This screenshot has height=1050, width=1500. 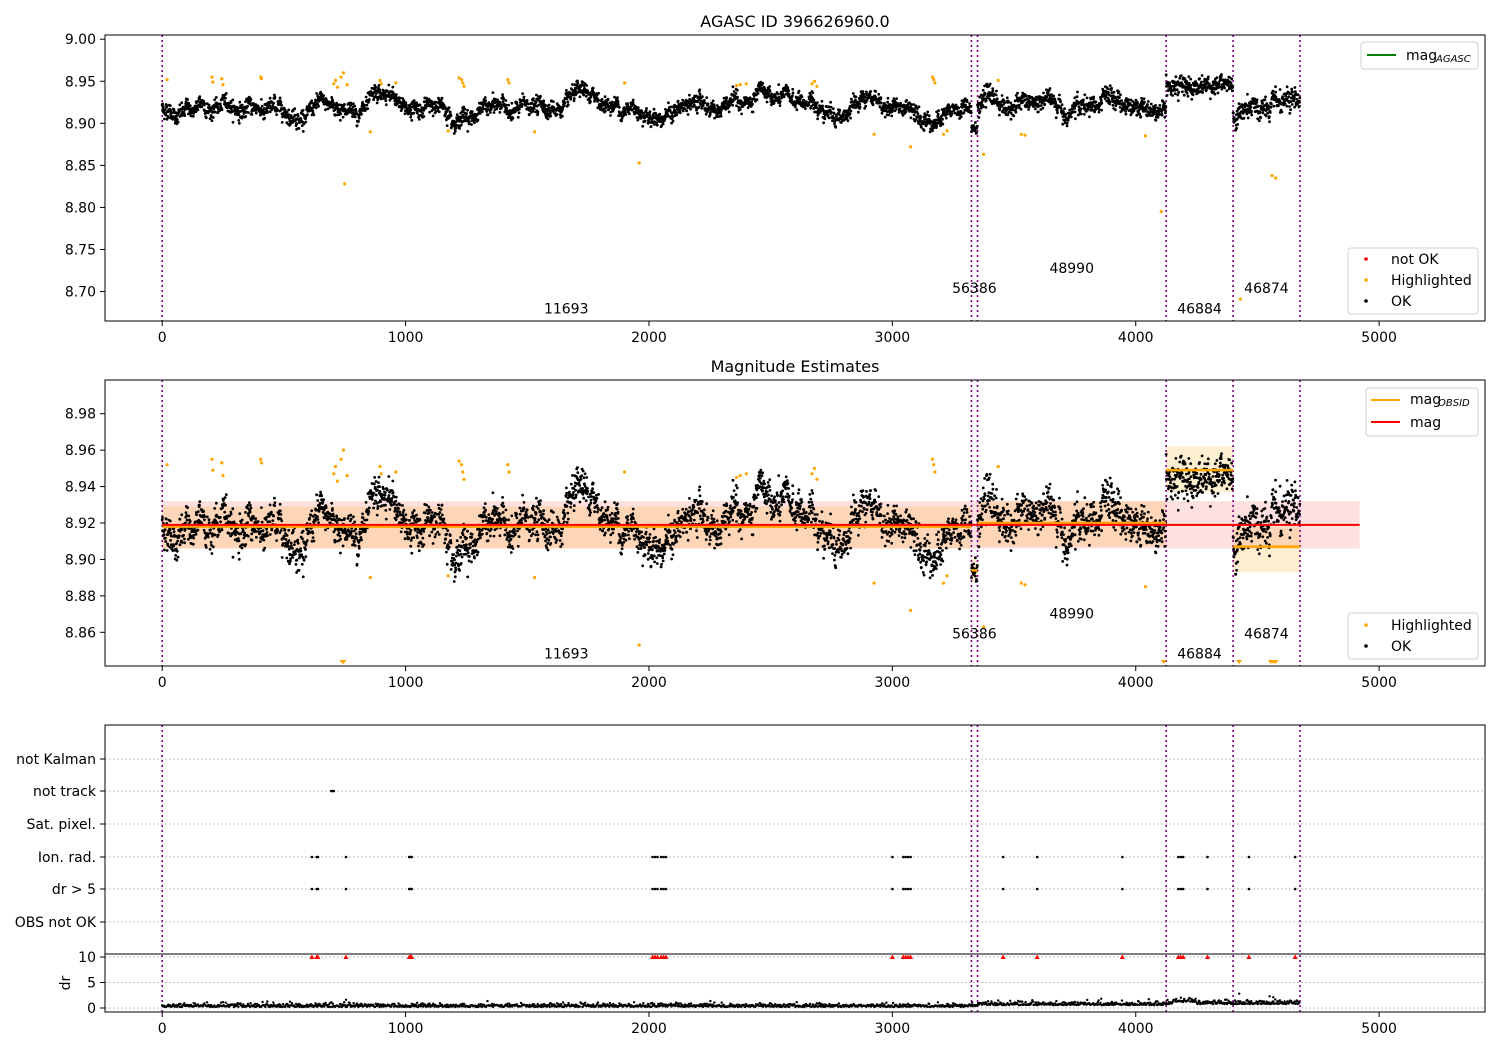 What do you see at coordinates (80, 40) in the screenshot?
I see `y-tick-label: 9.00` at bounding box center [80, 40].